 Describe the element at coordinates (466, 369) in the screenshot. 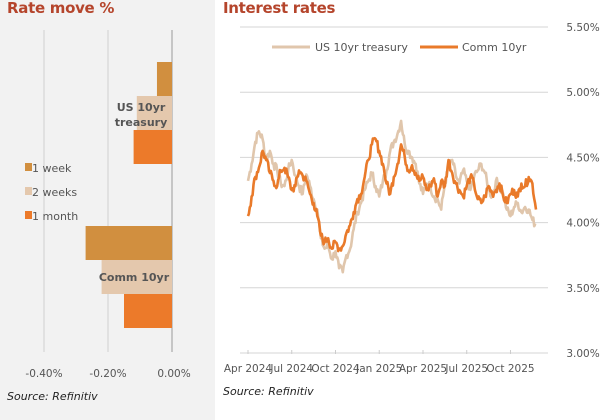

I see `x-tick-label: Jul 2025` at that location.